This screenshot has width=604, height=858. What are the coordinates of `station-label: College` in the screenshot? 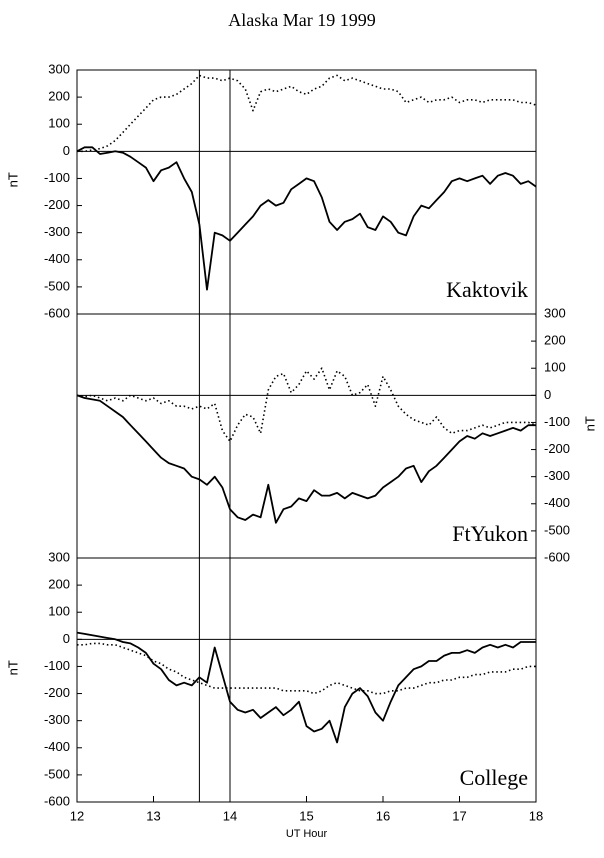 It's located at (494, 777).